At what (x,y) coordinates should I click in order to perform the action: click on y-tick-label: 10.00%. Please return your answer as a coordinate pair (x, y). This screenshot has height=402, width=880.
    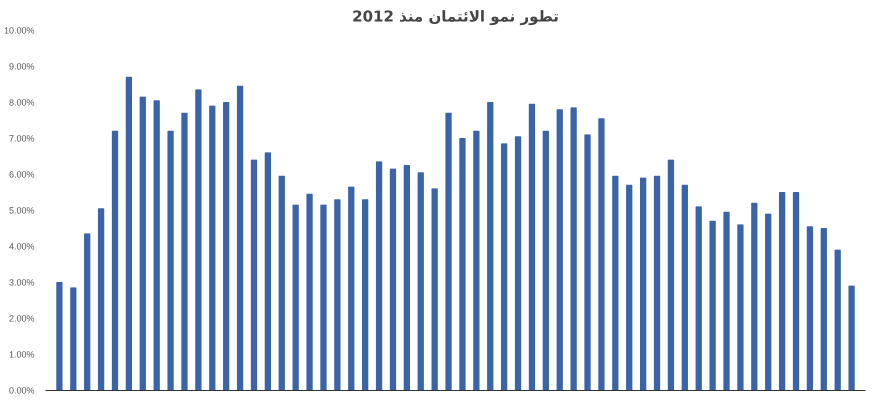
    Looking at the image, I should click on (19, 31).